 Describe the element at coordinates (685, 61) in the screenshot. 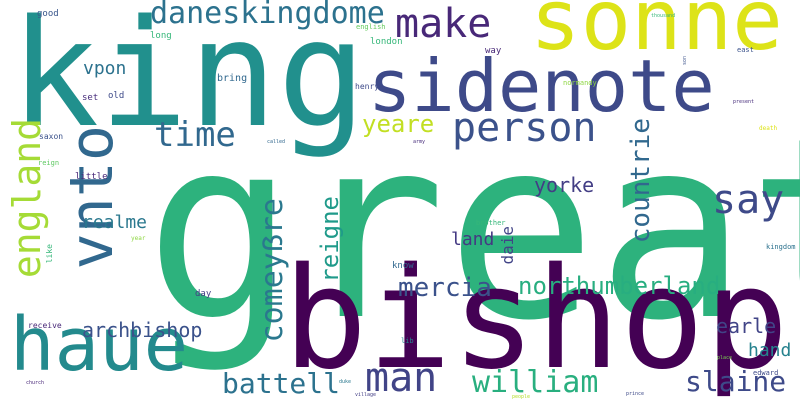

I see `word-58: son` at that location.